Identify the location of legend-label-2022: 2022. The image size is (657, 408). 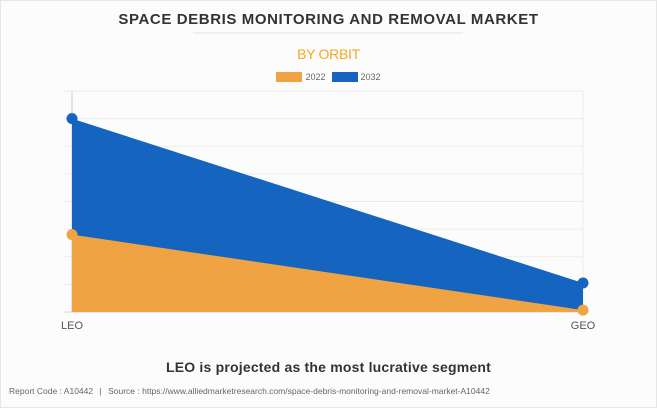
(315, 77).